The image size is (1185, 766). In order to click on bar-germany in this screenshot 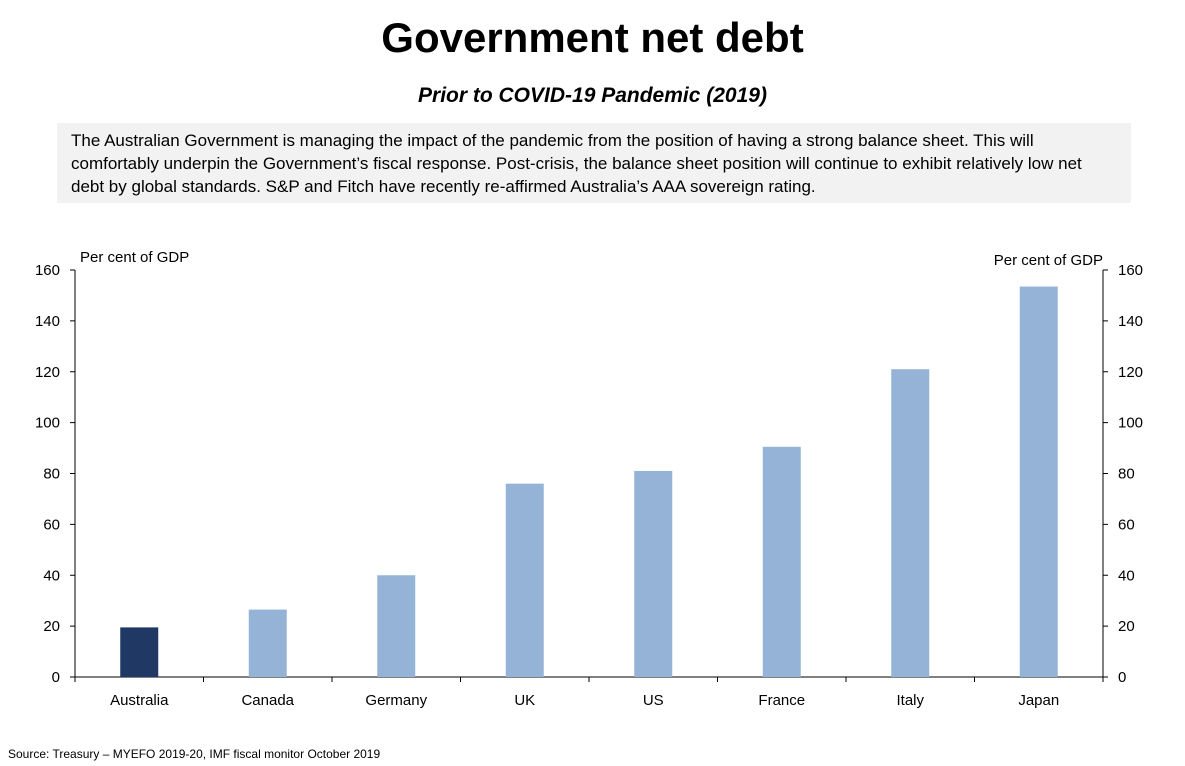, I will do `click(396, 626)`.